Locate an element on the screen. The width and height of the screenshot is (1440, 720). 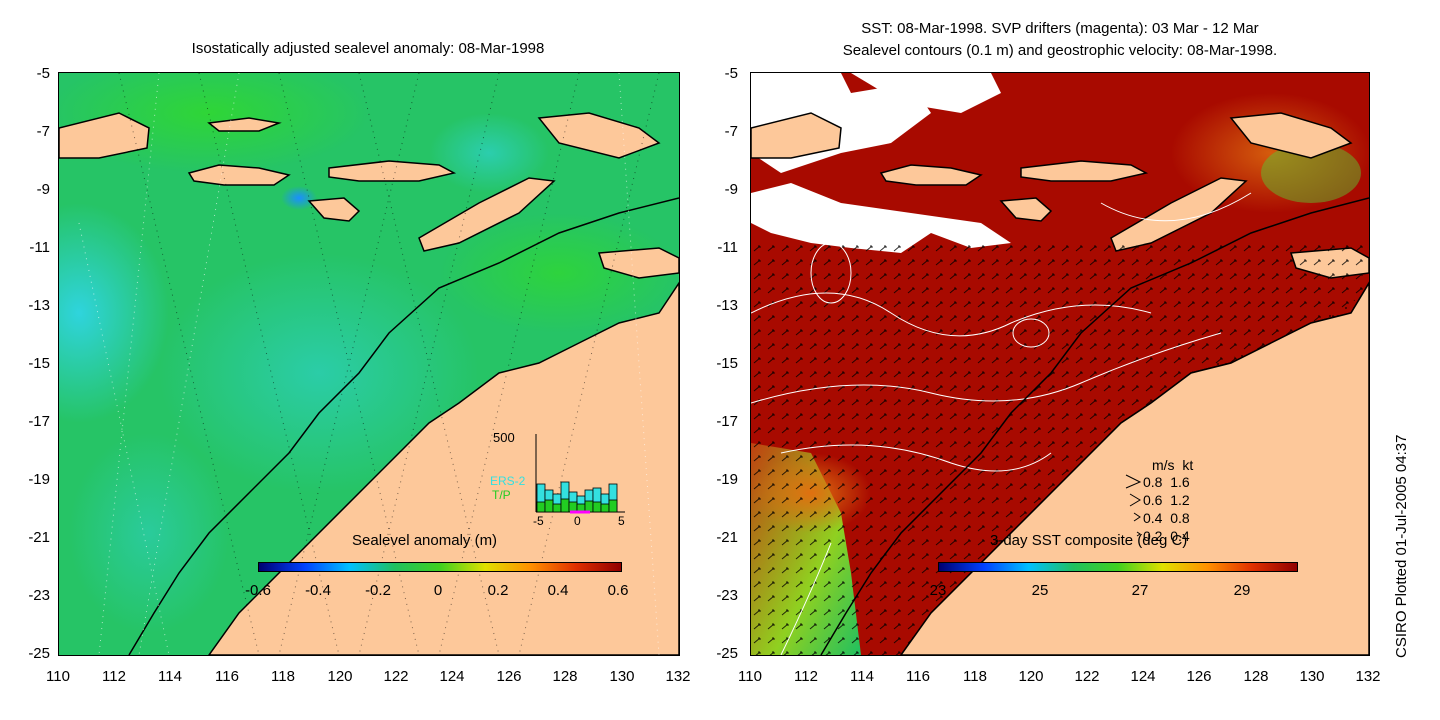
histogram-series-tp: T/P is located at coordinates (501, 495).